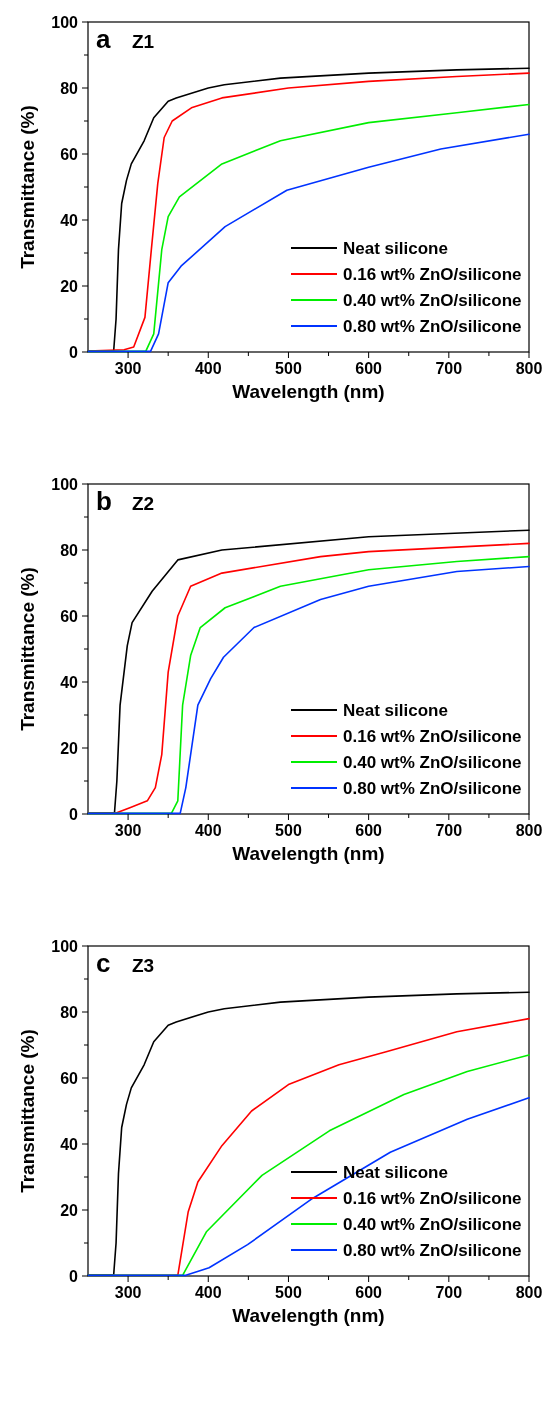  I want to click on text: Z2, so click(143, 503).